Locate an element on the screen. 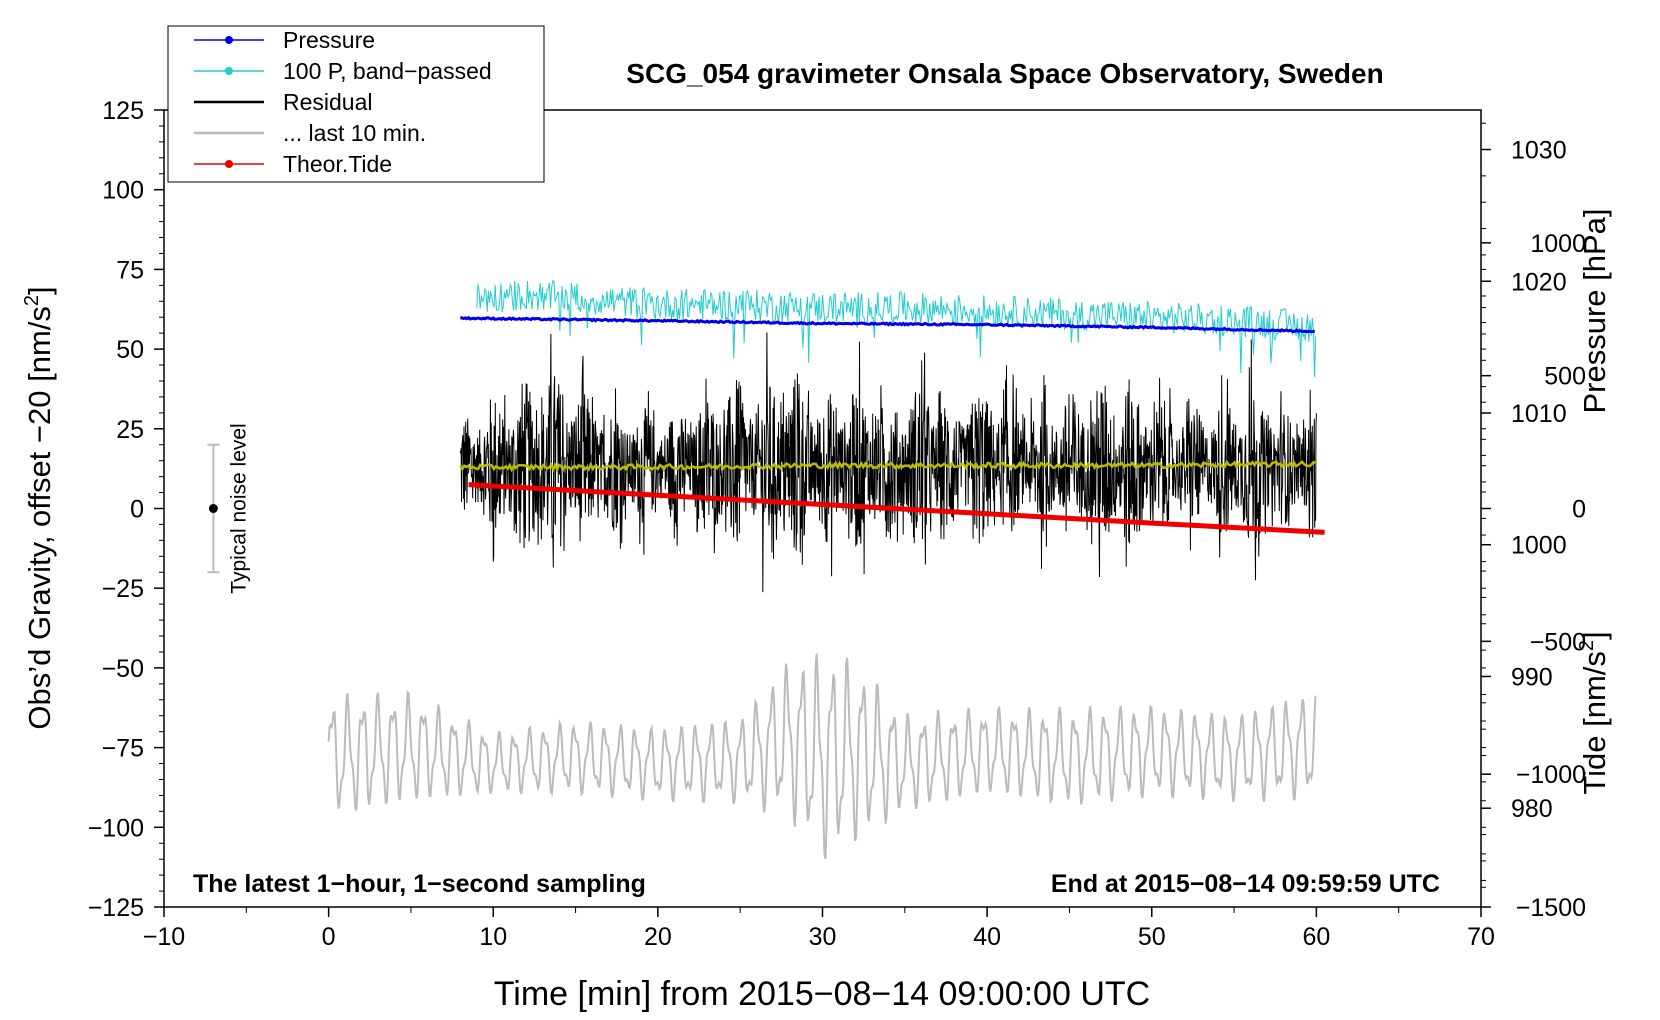 Image resolution: width=1660 pixels, height=1020 pixels. y-tick-label: 125 is located at coordinates (123, 111).